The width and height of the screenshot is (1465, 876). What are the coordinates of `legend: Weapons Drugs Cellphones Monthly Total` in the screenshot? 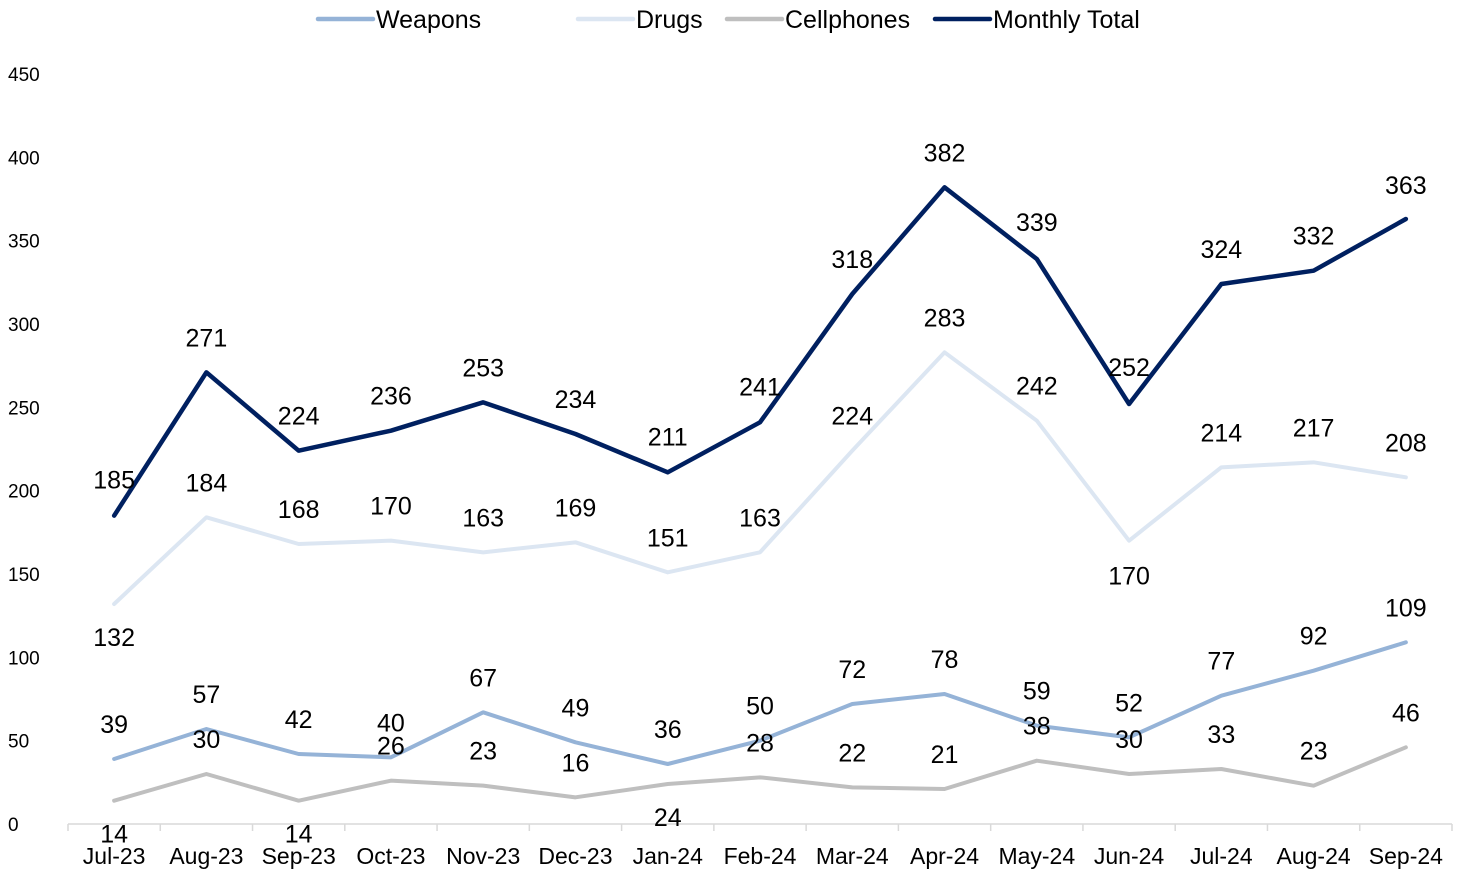 It's located at (727, 20).